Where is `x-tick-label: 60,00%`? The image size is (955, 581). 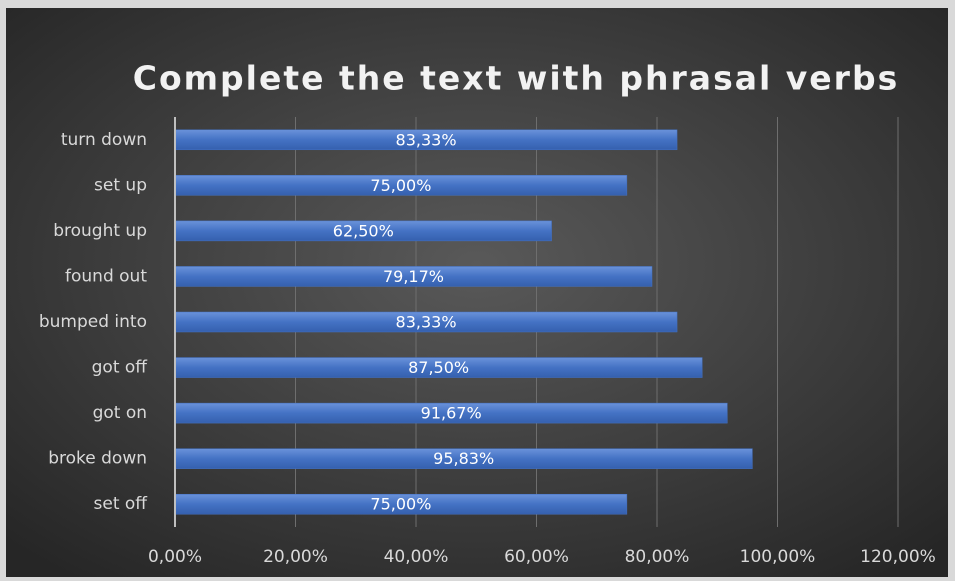 x-tick-label: 60,00% is located at coordinates (536, 557).